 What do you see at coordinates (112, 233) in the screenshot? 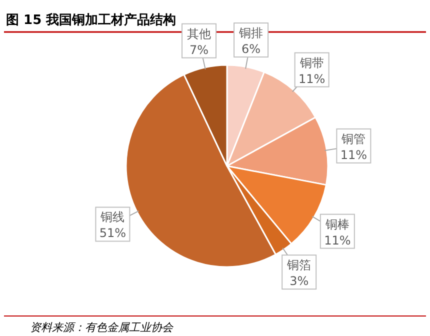
I see `data-label: 51%` at bounding box center [112, 233].